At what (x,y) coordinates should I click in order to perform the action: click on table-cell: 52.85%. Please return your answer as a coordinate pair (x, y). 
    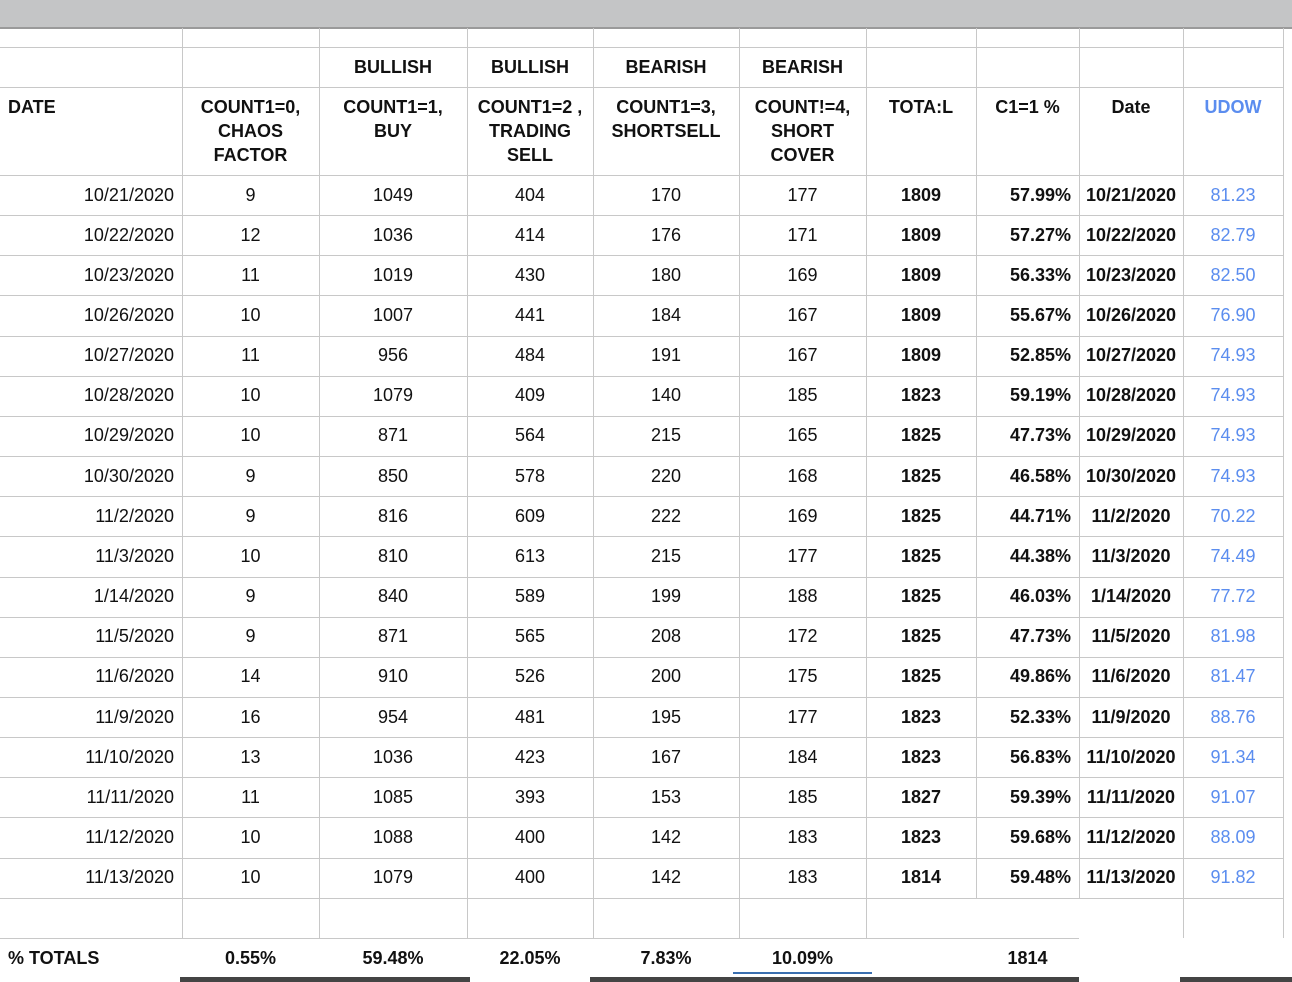
    Looking at the image, I should click on (1040, 355).